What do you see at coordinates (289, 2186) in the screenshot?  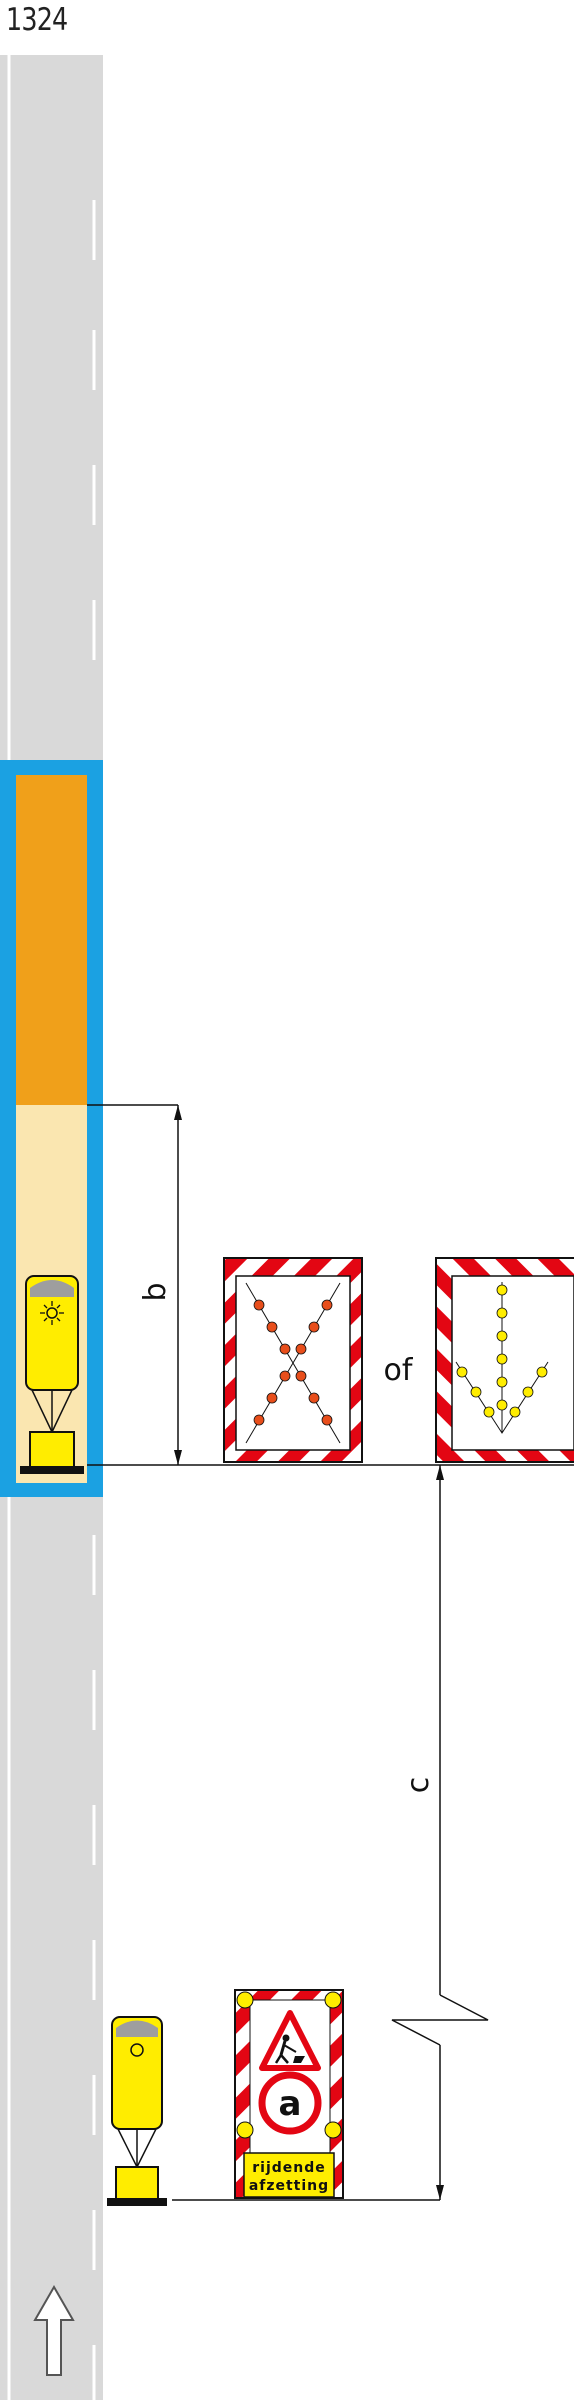 I see `sign-text-line2: afzetting` at bounding box center [289, 2186].